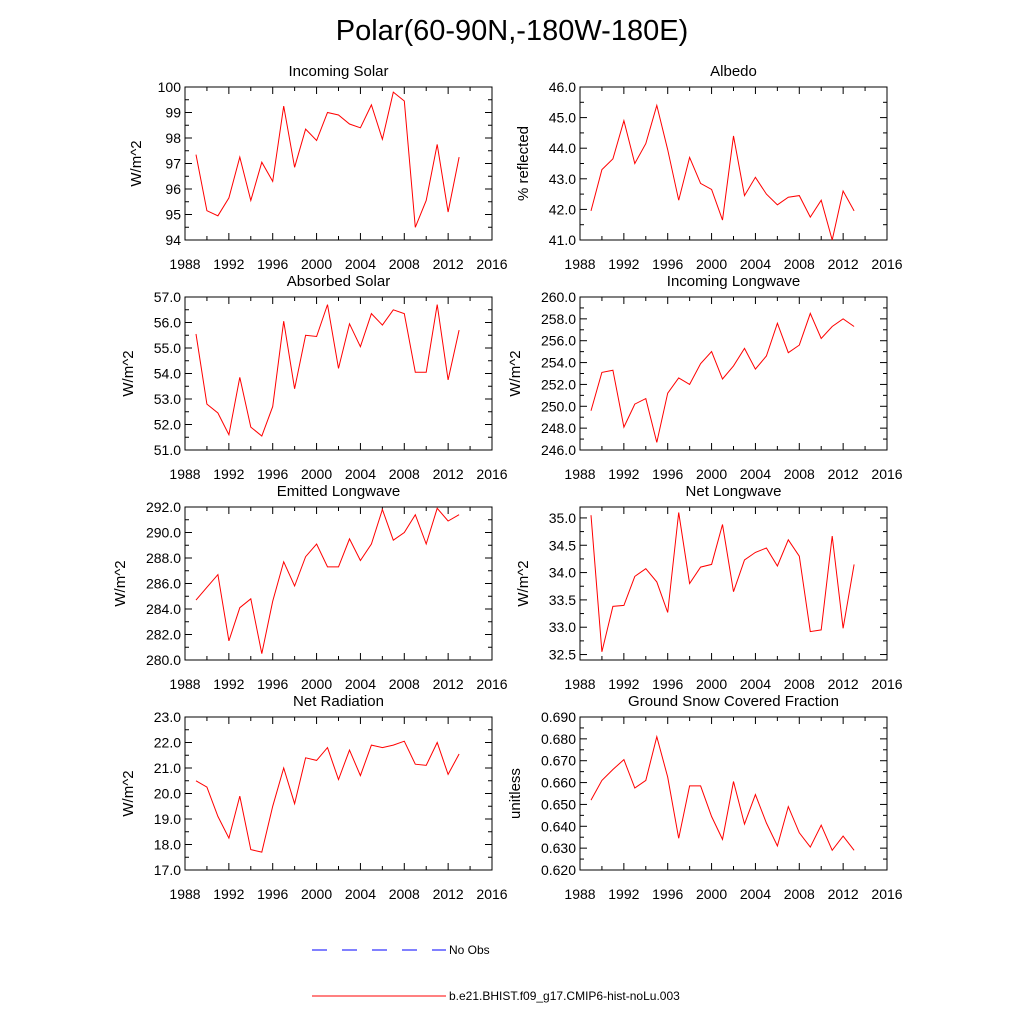 The height and width of the screenshot is (1024, 1024). I want to click on y-tick-label: 0.620, so click(558, 870).